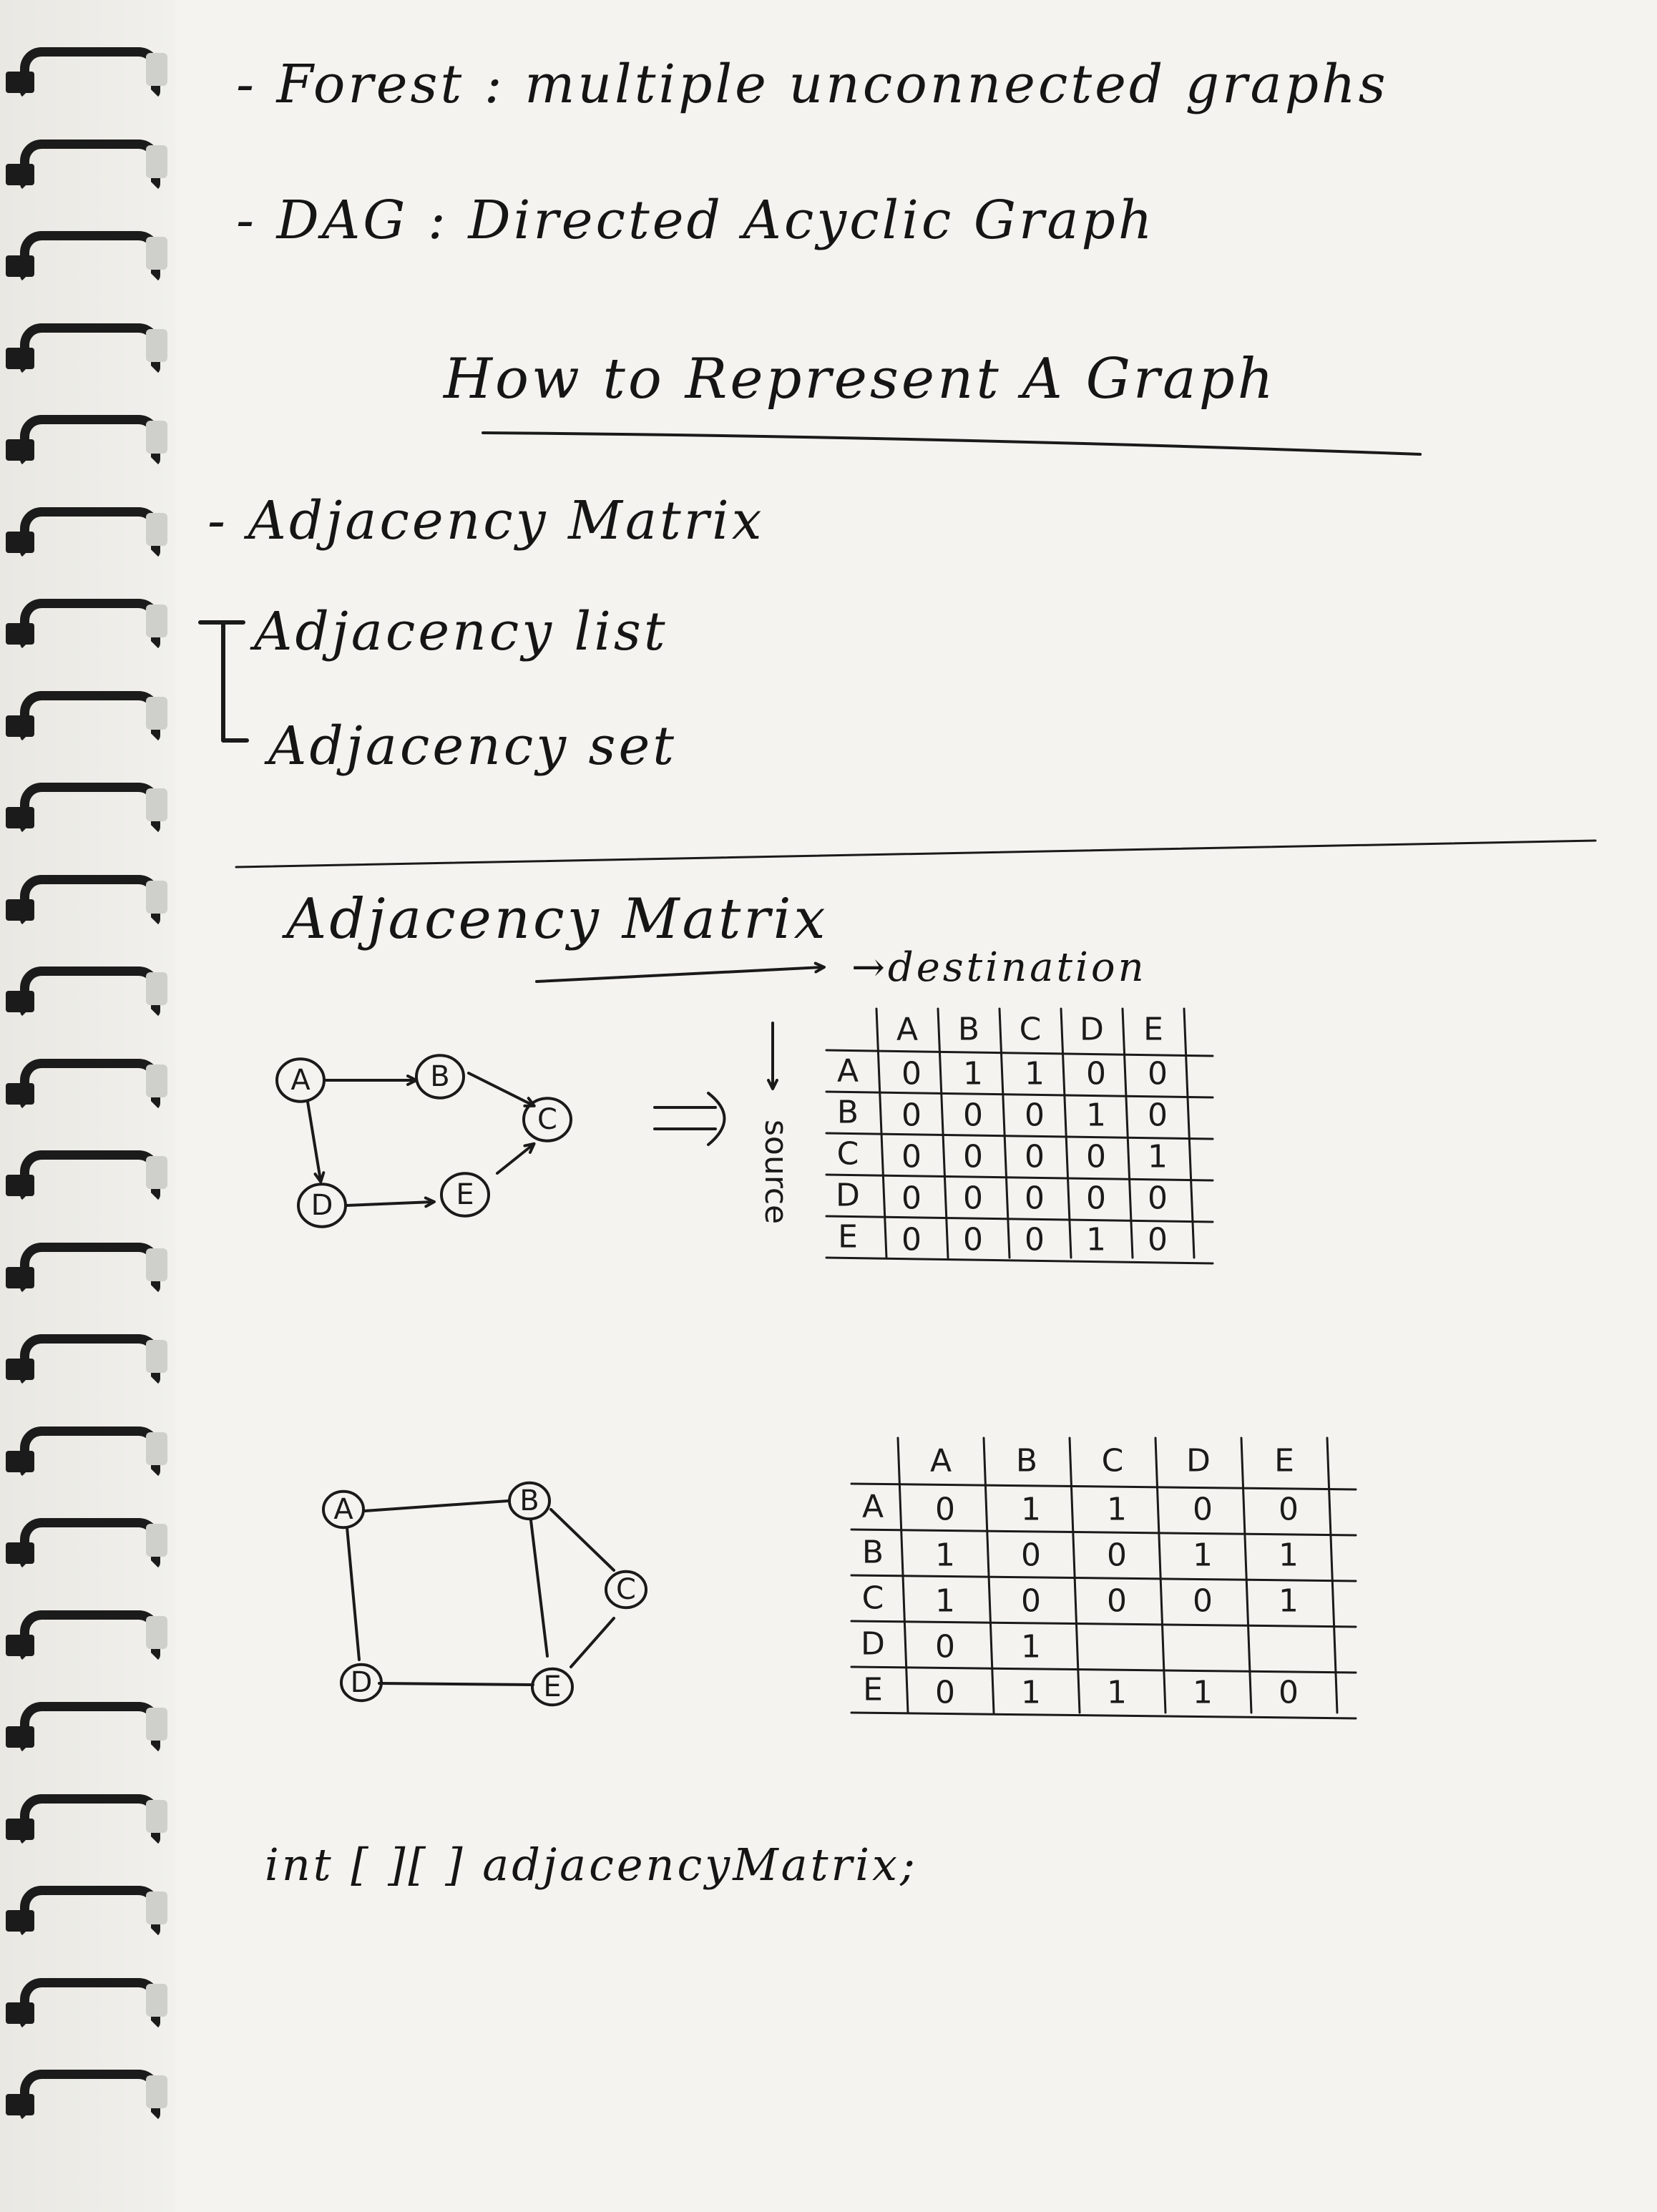 The height and width of the screenshot is (2212, 1657). I want to click on node-label: D, so click(322, 1205).